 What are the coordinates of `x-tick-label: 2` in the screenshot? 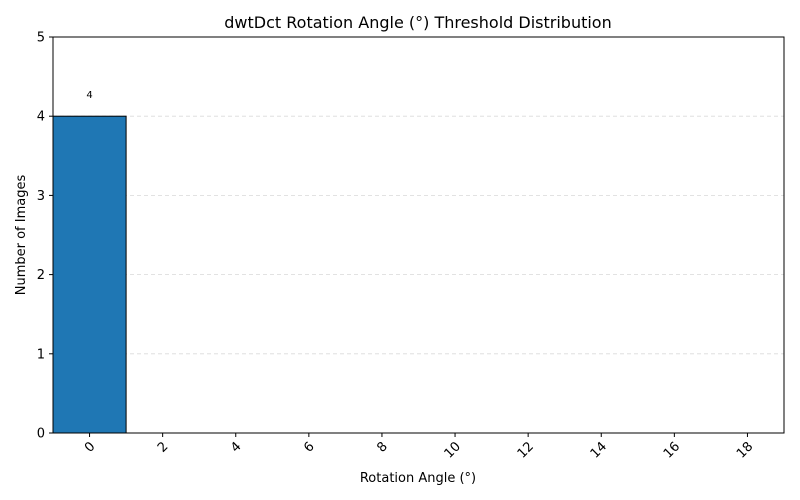 It's located at (163, 447).